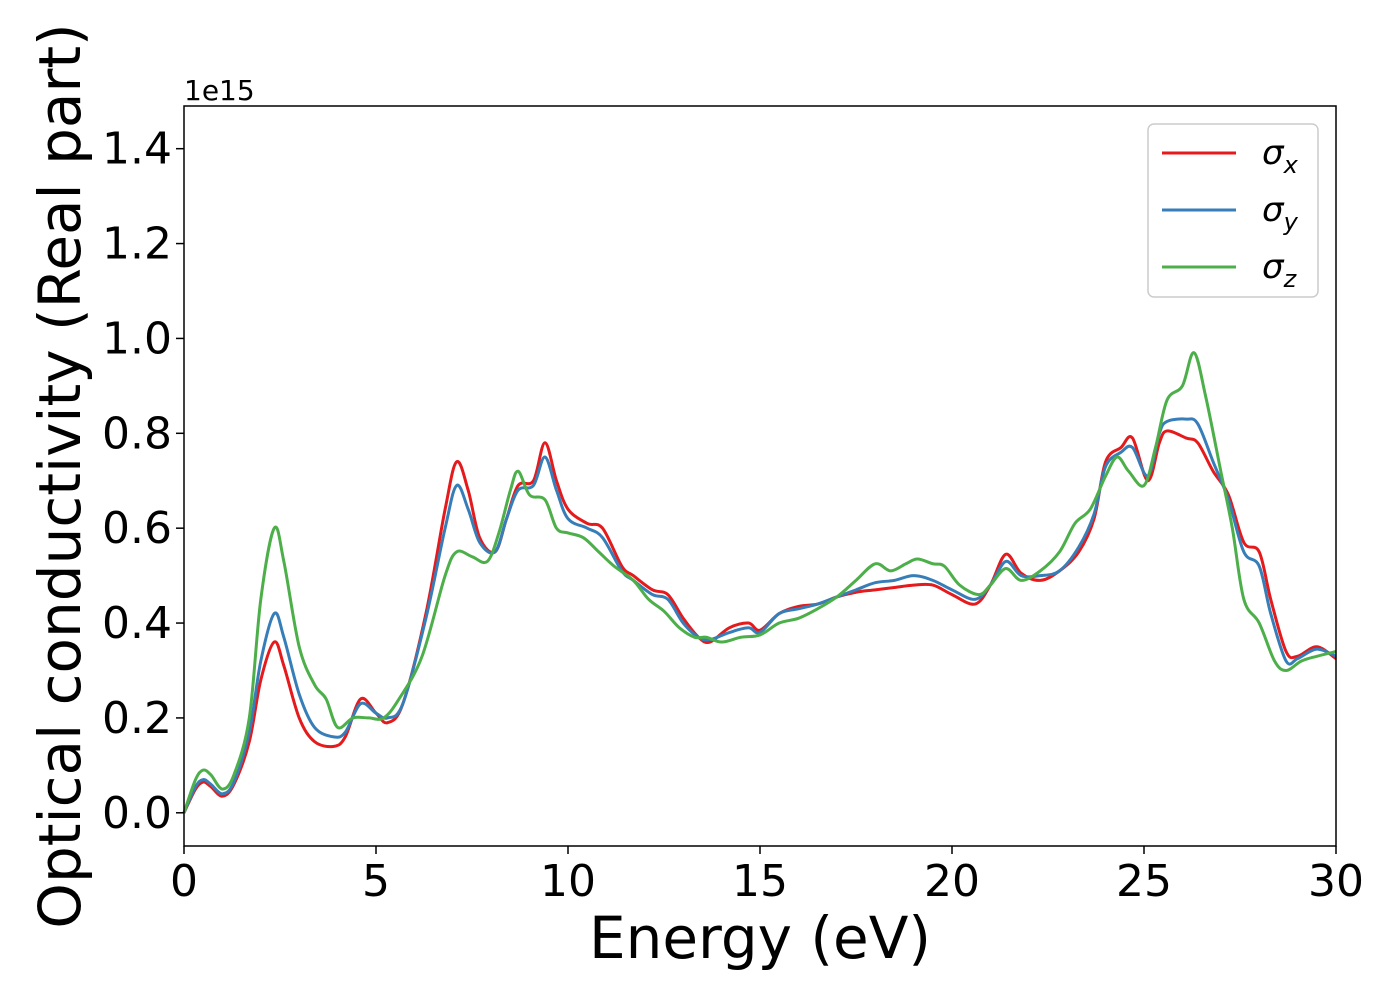 This screenshot has height=1000, width=1400. I want to click on x-tick-label: 15, so click(760, 881).